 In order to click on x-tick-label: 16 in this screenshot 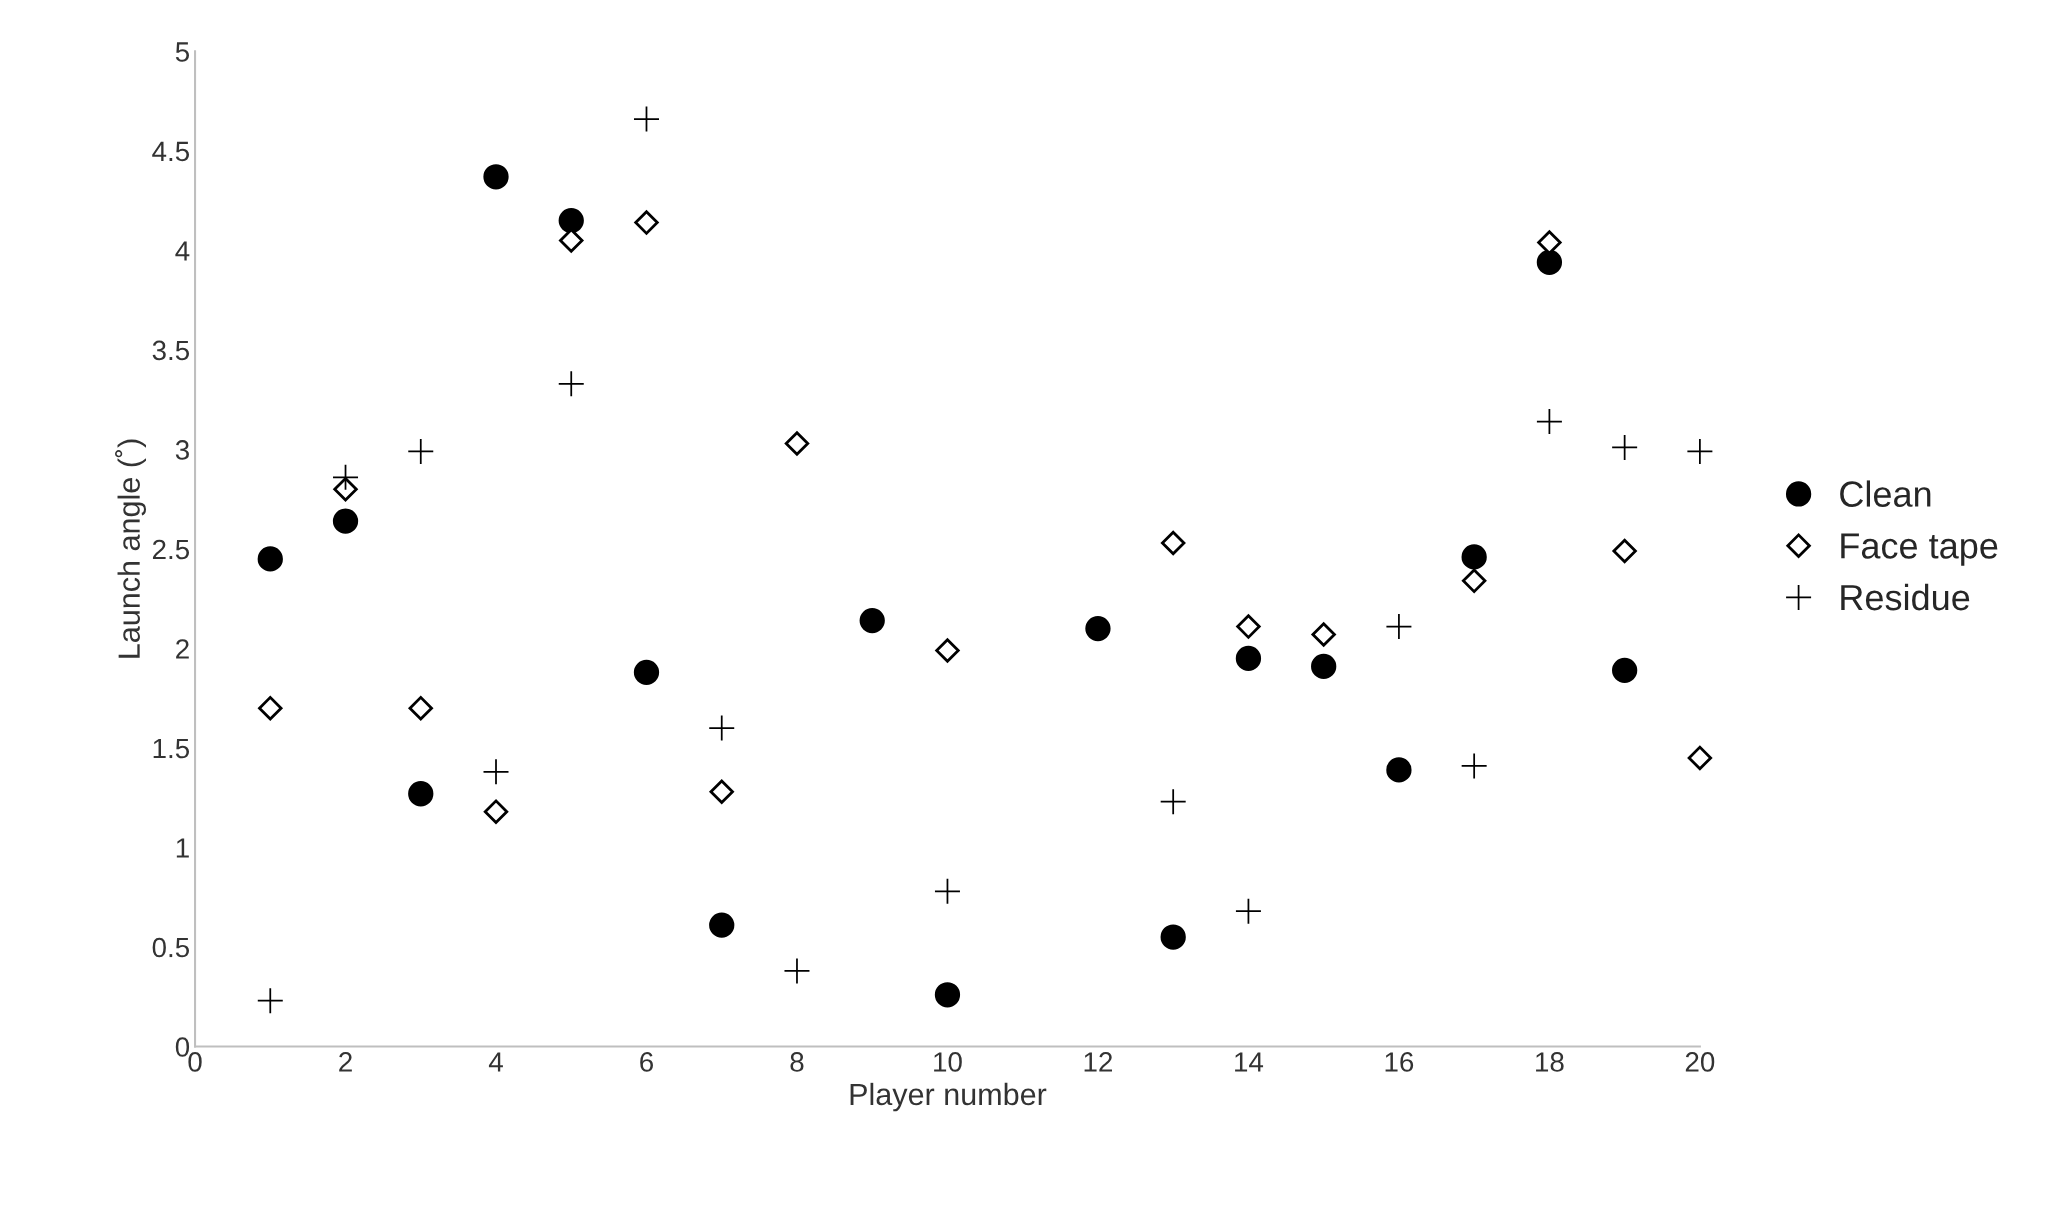, I will do `click(1399, 1062)`.